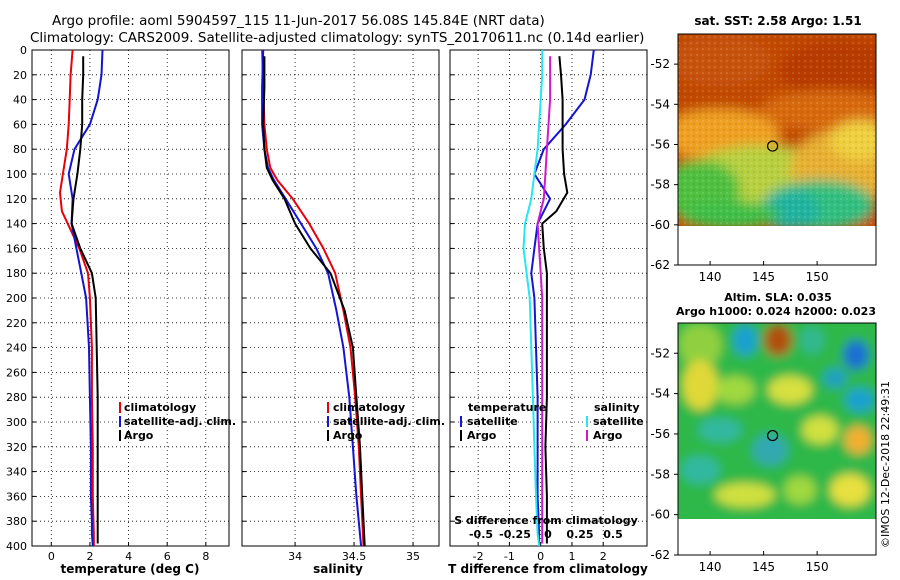  I want to click on x-tick-label: 1, so click(571, 556).